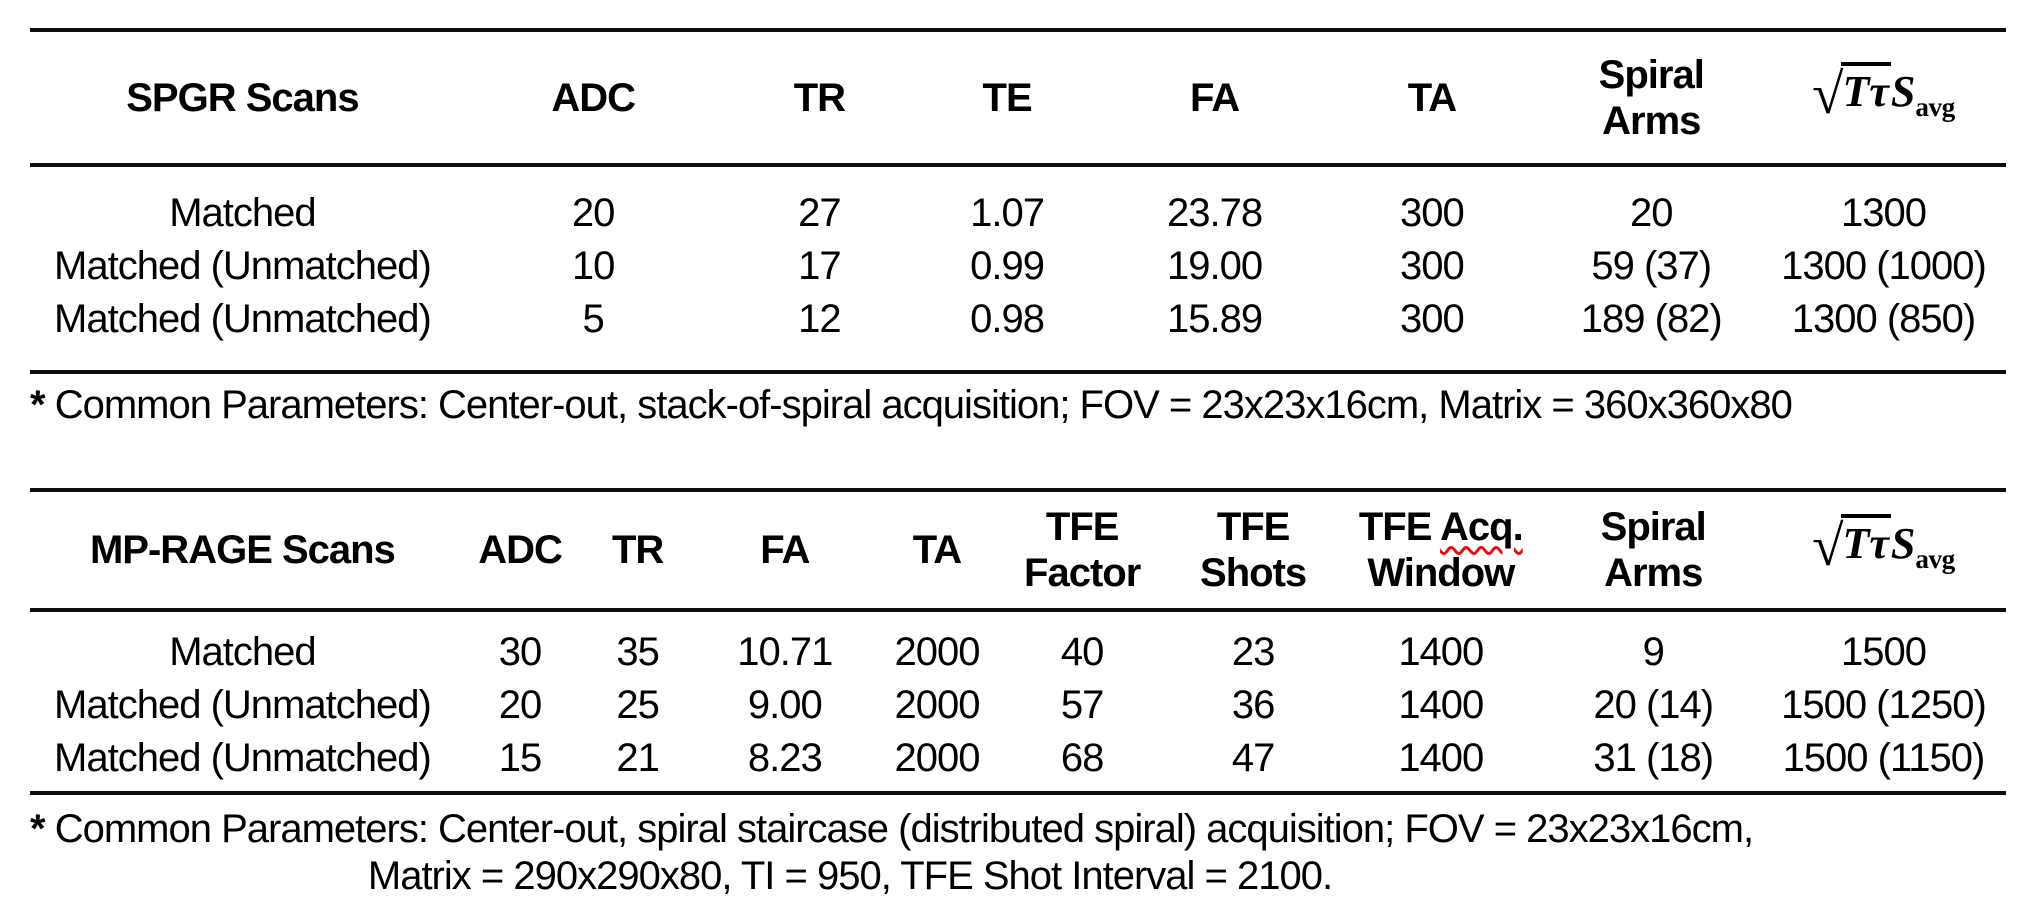 This screenshot has height=922, width=2038. What do you see at coordinates (1883, 652) in the screenshot?
I see `savg-cell: 1500` at bounding box center [1883, 652].